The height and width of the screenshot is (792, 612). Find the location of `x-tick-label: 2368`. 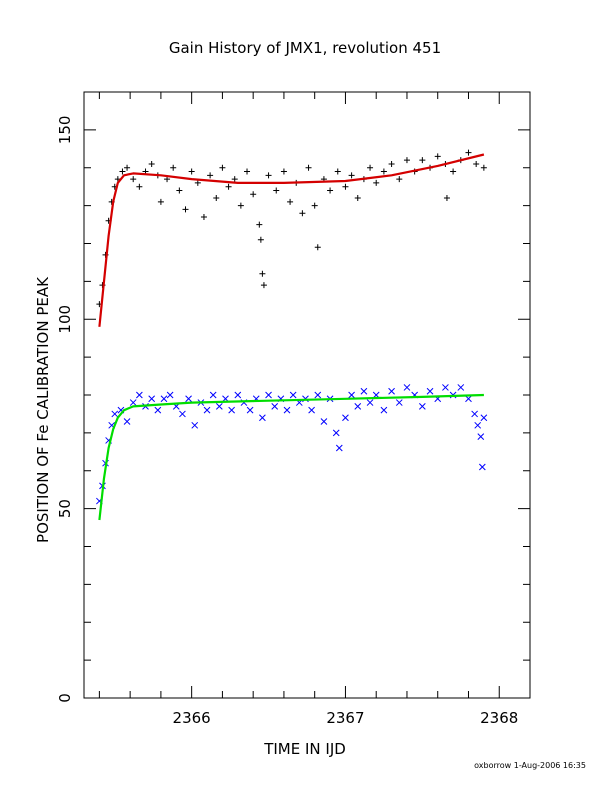

x-tick-label: 2368 is located at coordinates (499, 718).